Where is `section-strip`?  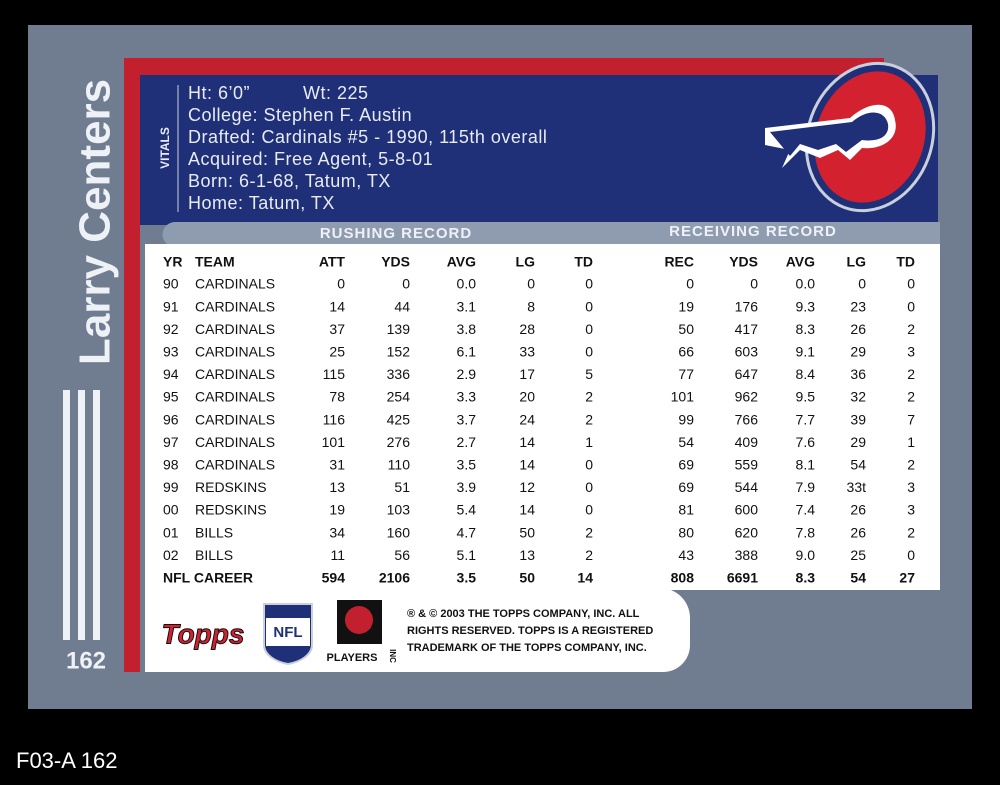
section-strip is located at coordinates (551, 234).